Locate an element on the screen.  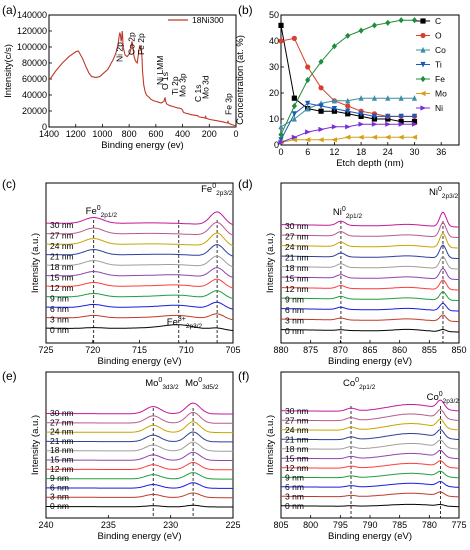
x-axis-label: Etch depth (nm) is located at coordinates (370, 163).